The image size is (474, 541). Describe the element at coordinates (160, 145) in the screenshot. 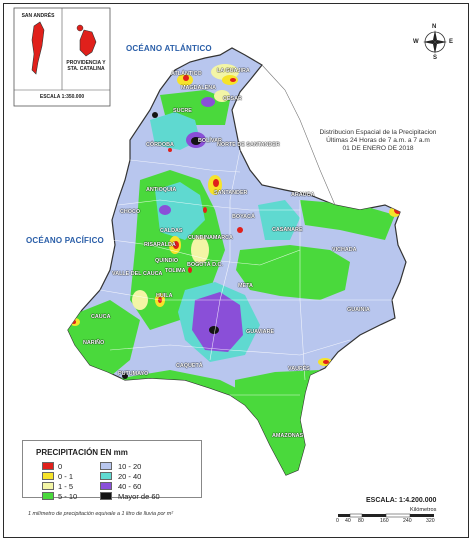

I see `dept-label: CÓRDOBA` at that location.